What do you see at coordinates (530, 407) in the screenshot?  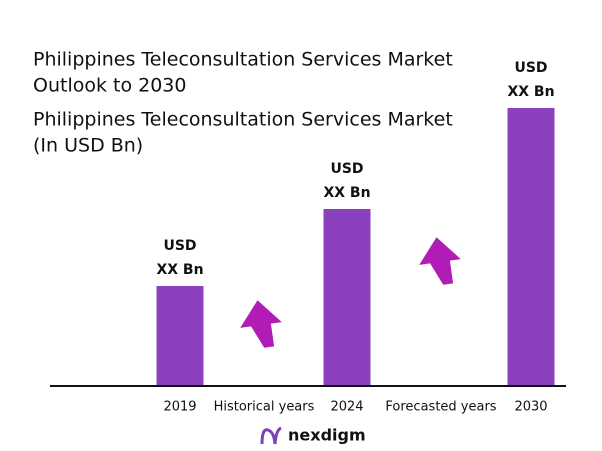 I see `x-tick-label: 2030` at bounding box center [530, 407].